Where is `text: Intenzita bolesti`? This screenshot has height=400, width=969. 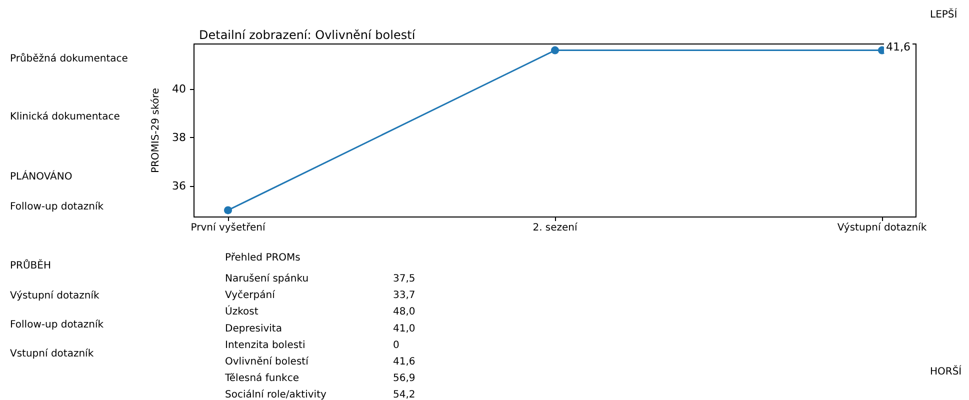
text: Intenzita bolesti is located at coordinates (265, 345).